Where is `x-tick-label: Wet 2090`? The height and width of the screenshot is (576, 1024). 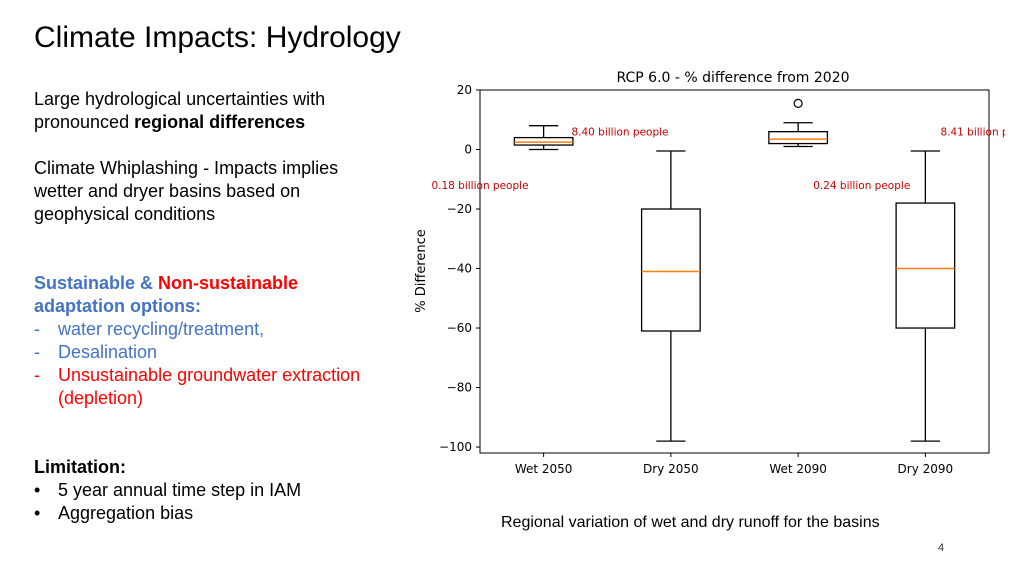
x-tick-label: Wet 2090 is located at coordinates (798, 469).